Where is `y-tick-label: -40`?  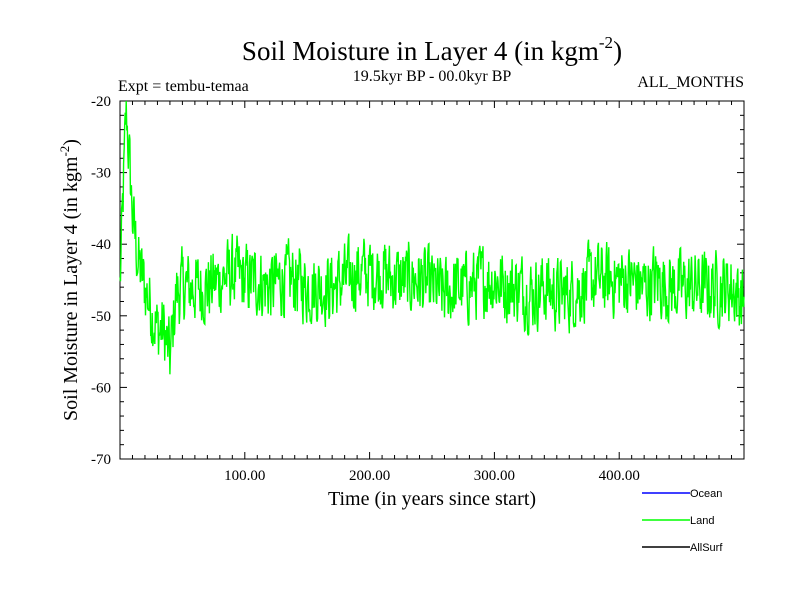 y-tick-label: -40 is located at coordinates (101, 245).